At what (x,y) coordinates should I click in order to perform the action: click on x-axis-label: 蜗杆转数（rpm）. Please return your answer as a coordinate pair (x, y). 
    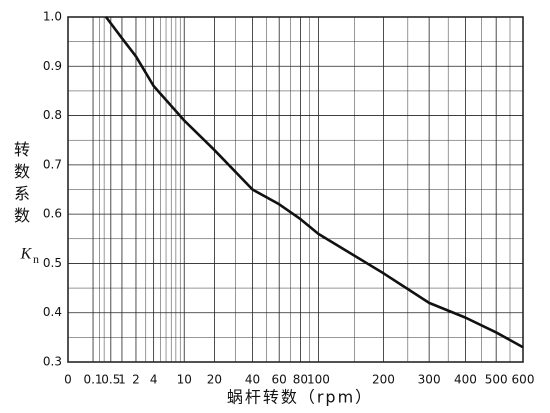
    Looking at the image, I should click on (300, 397).